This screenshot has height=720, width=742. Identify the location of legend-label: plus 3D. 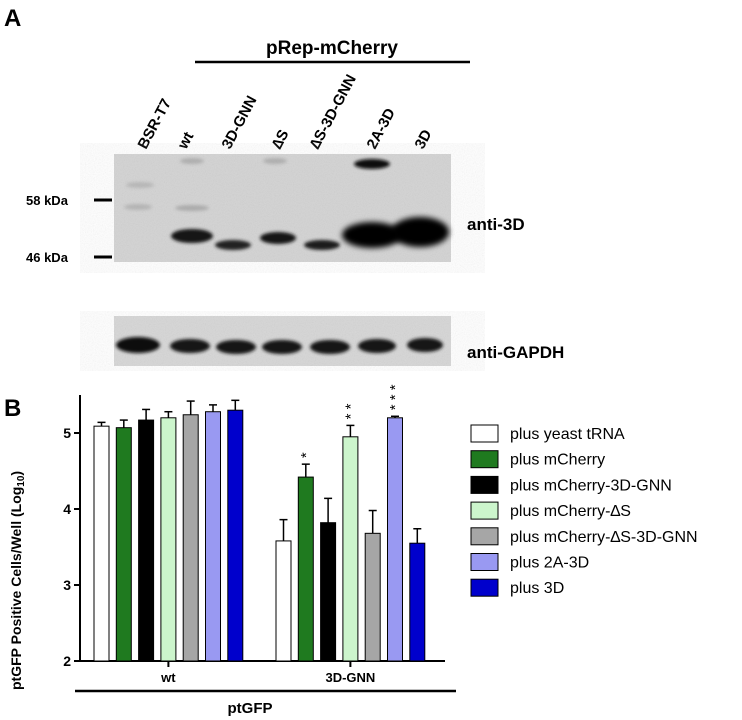
(537, 588).